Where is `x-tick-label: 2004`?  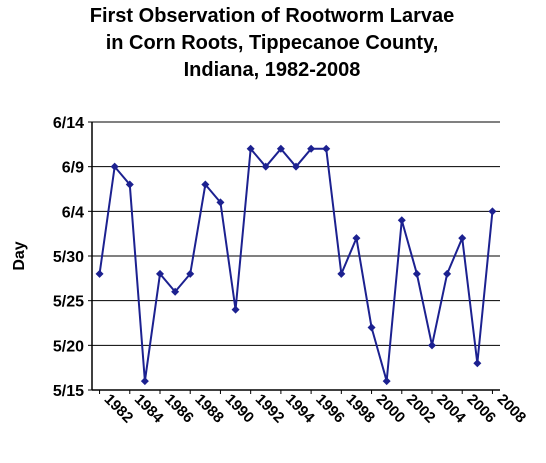
x-tick-label: 2004 is located at coordinates (451, 409).